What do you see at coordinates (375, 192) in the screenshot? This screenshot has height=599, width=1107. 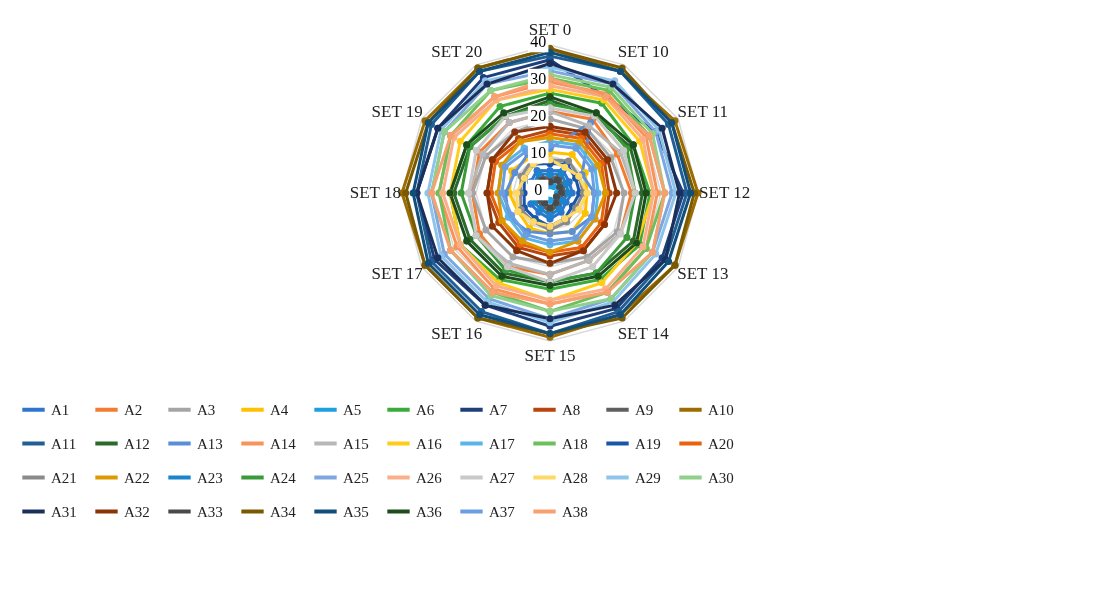 I see `spoke-label: SET 18` at bounding box center [375, 192].